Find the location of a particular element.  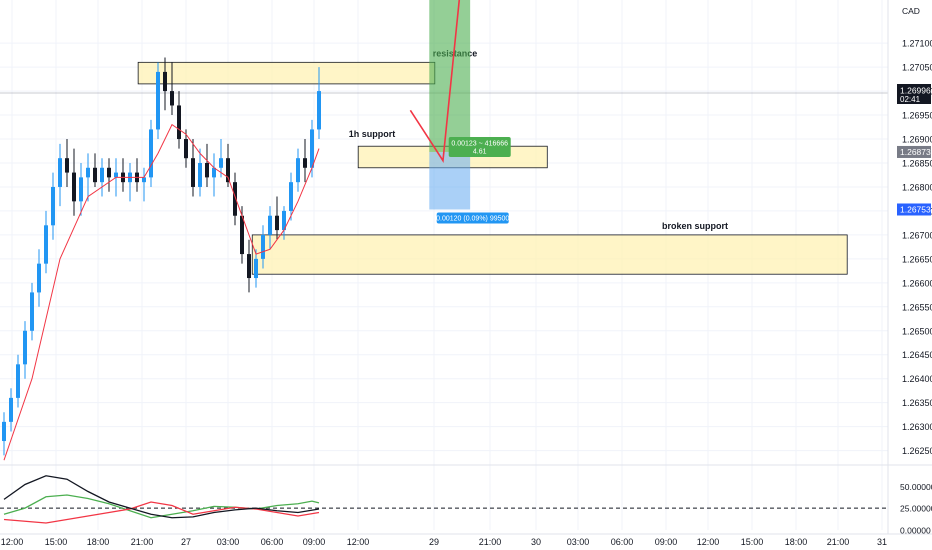

zone-label-1h-support: 1h support is located at coordinates (372, 134).